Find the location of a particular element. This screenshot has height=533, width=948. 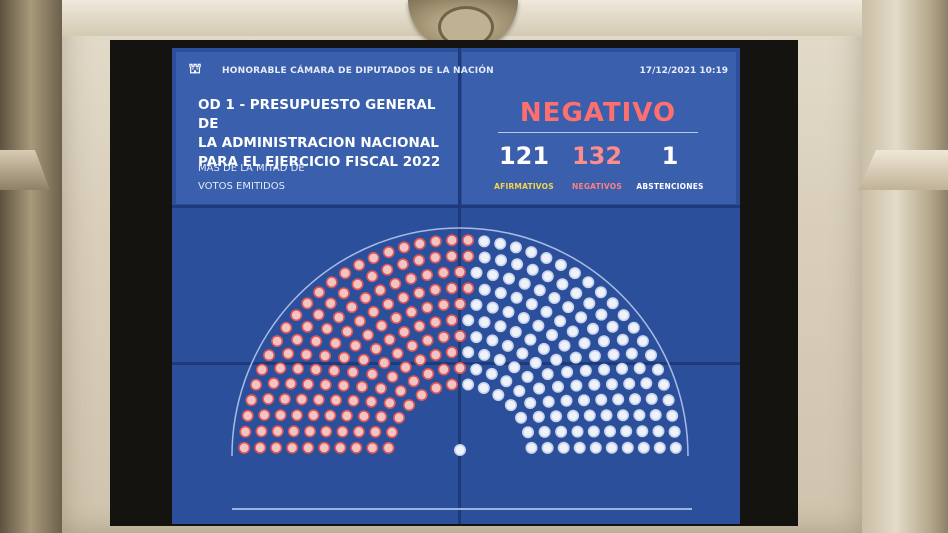

abstention-label: ABSTENCIONES is located at coordinates (670, 186).